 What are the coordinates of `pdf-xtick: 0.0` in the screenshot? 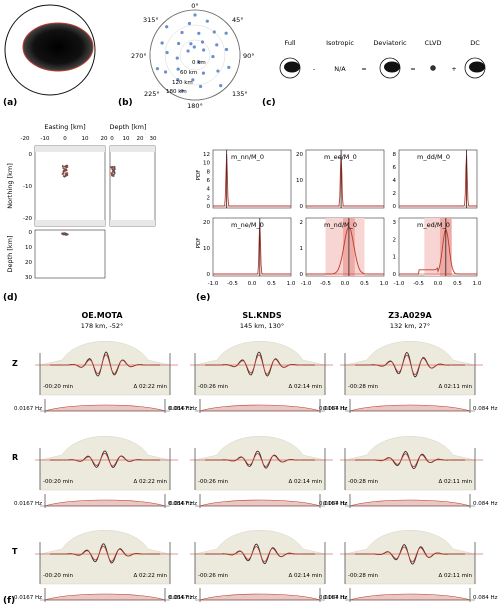 It's located at (345, 284).